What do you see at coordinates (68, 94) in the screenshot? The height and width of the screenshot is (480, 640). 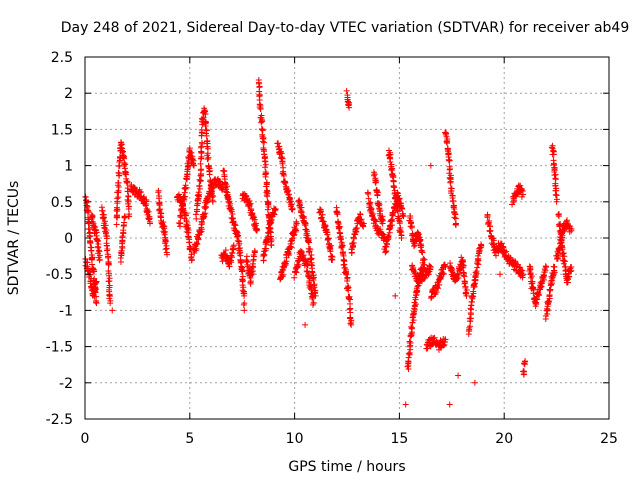 I see `y-tick-label: 2` at bounding box center [68, 94].